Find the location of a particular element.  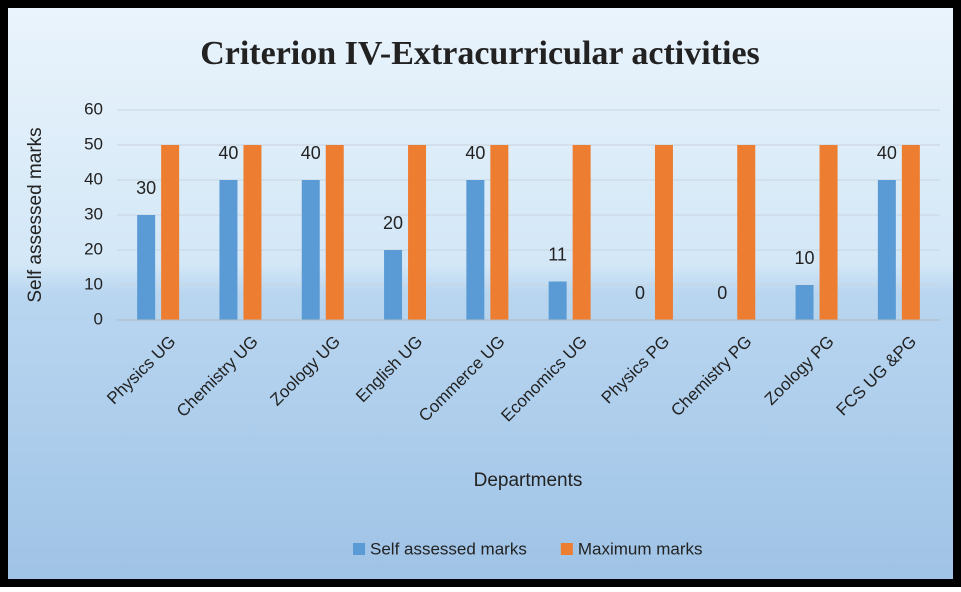

data-label: 20 is located at coordinates (393, 223).